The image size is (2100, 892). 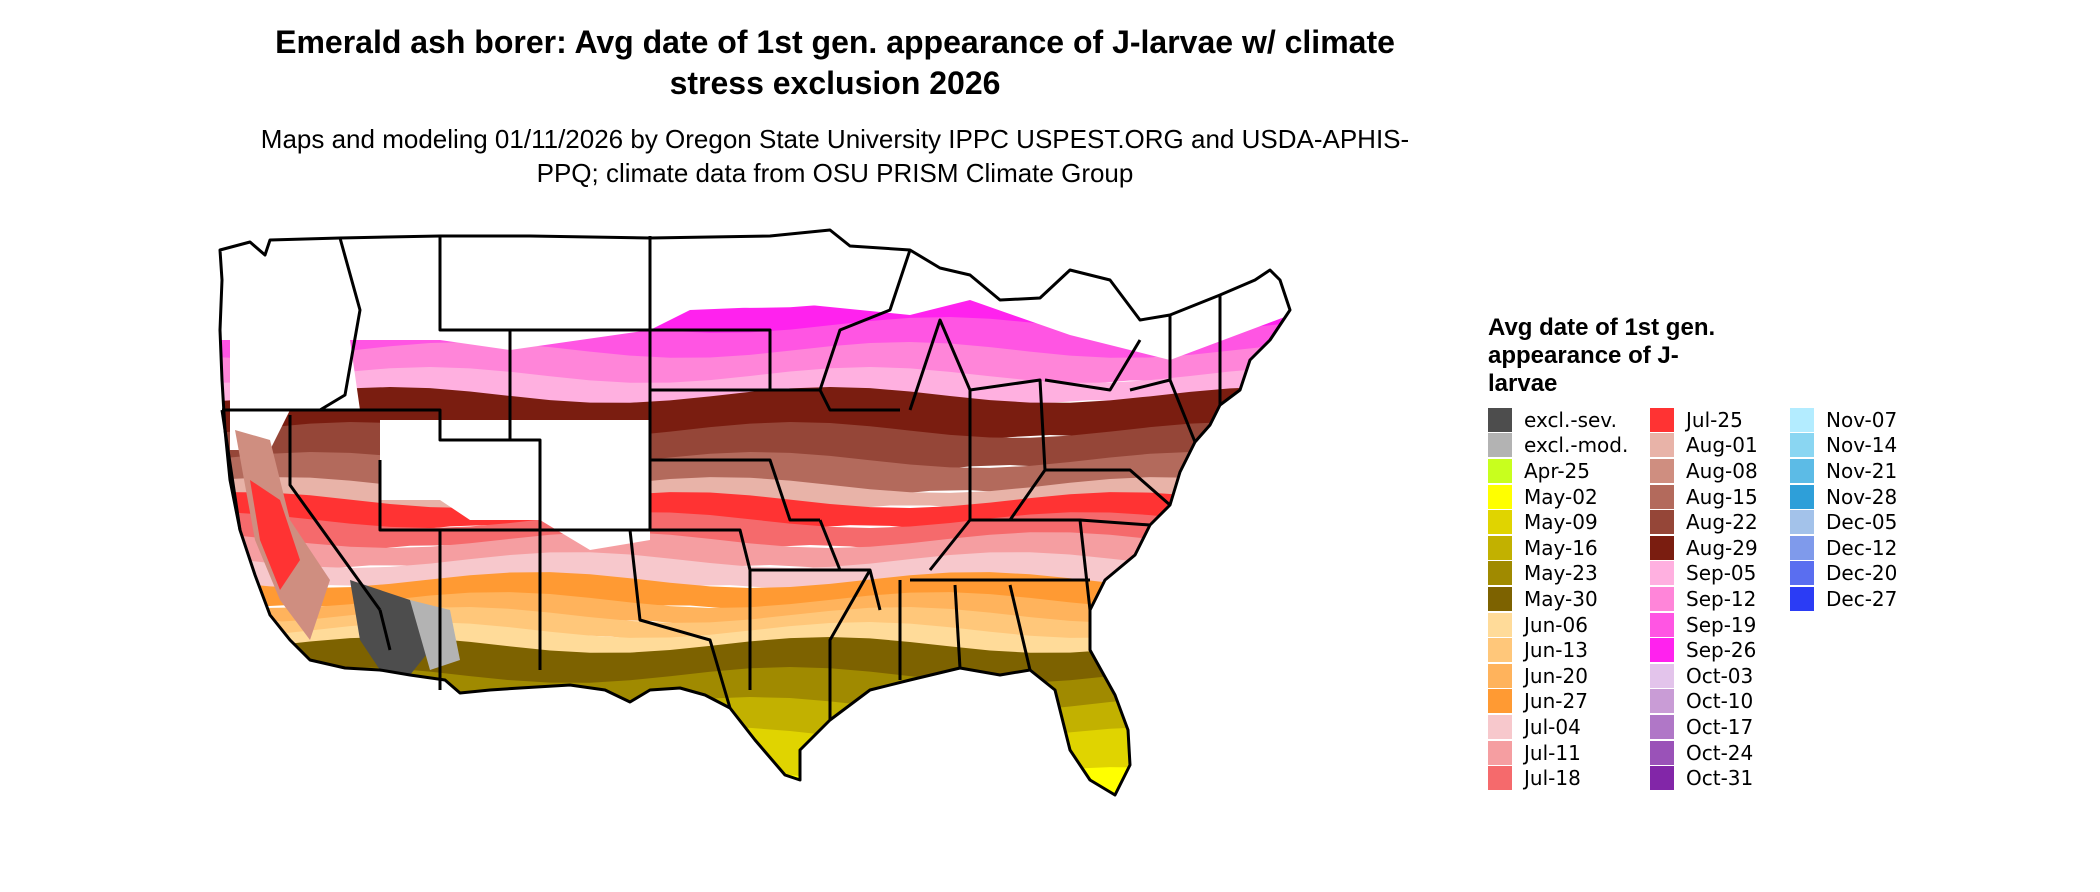 I want to click on legend-item: Jul-04, so click(x=1558, y=727).